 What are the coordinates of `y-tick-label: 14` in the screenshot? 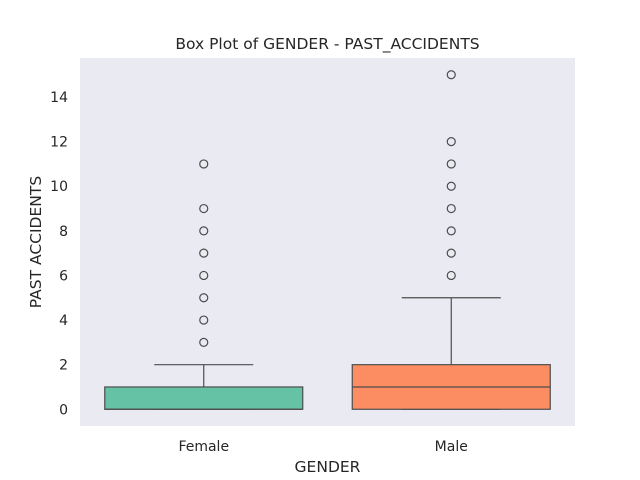 It's located at (59, 98).